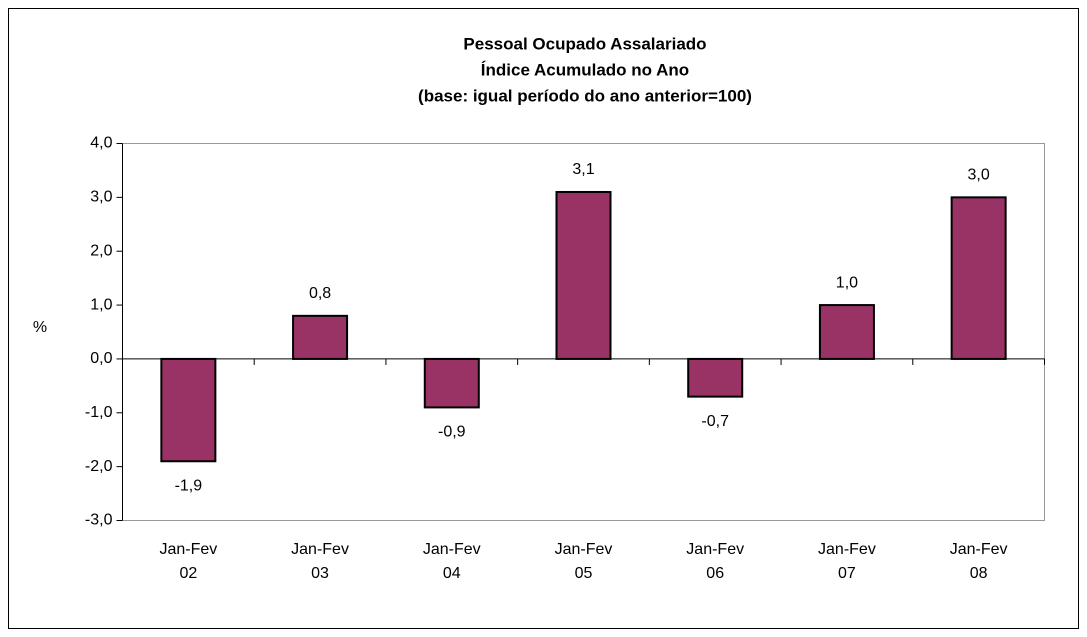 This screenshot has height=637, width=1087. I want to click on y-tick-label: -3,0, so click(99, 520).